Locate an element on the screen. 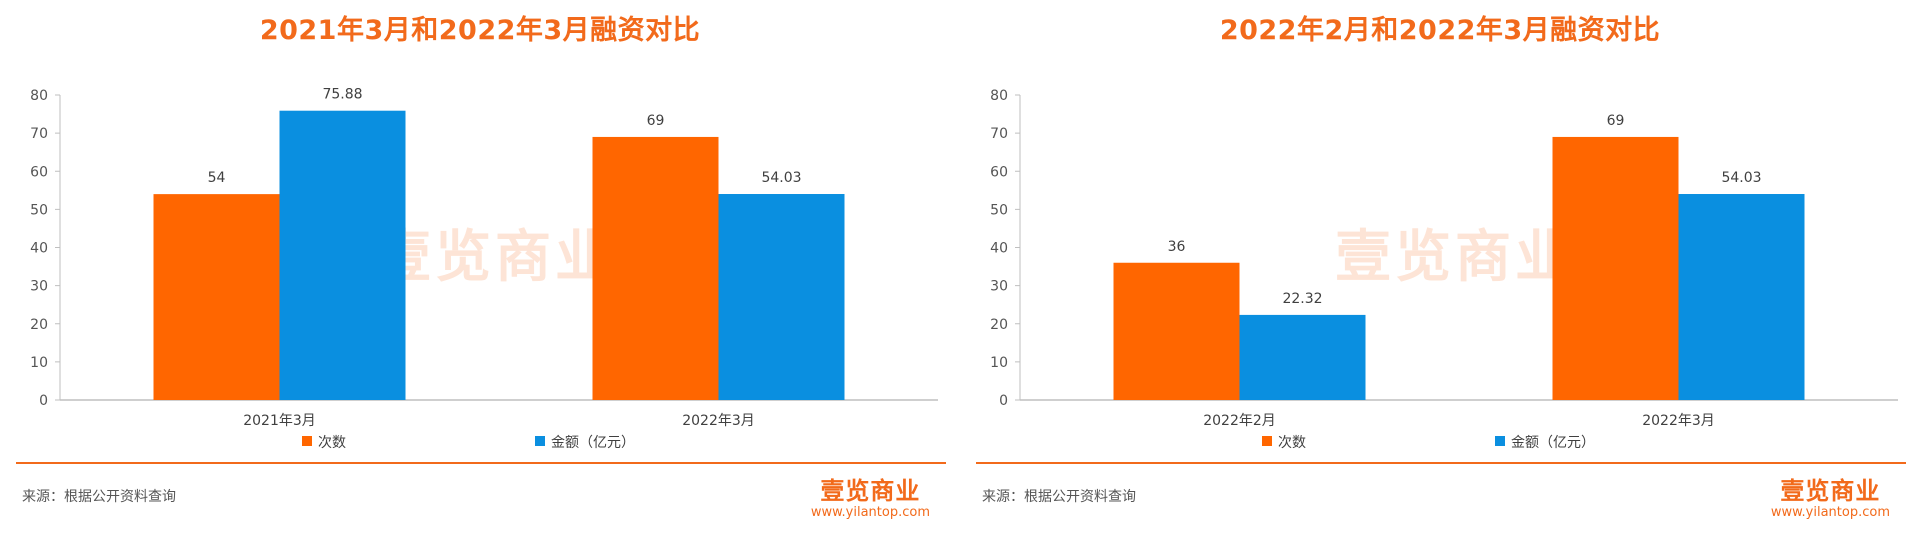  chart-title: 2022年2月和2022年3月融资对比 is located at coordinates (1440, 30).